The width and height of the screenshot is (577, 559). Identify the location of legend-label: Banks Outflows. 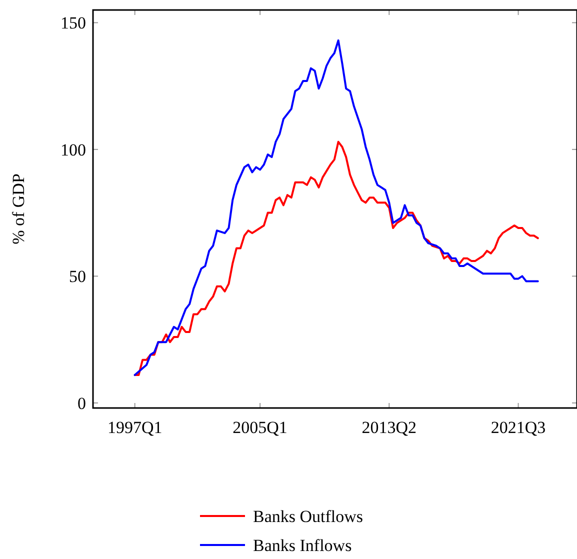
(308, 516).